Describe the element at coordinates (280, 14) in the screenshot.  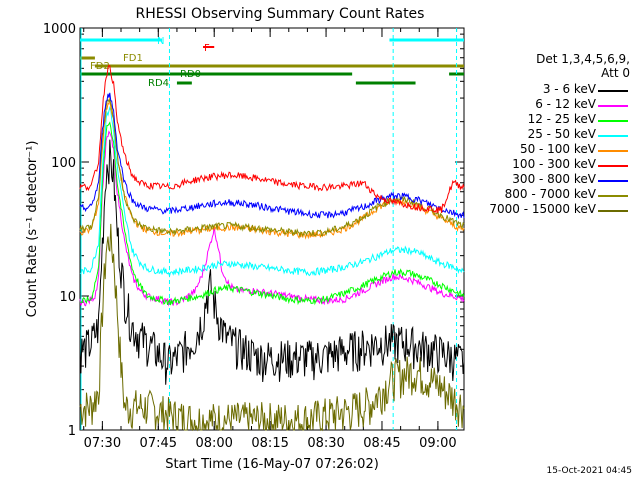
I see `chart-title: RHESSI Observing Summary Count Rates` at that location.